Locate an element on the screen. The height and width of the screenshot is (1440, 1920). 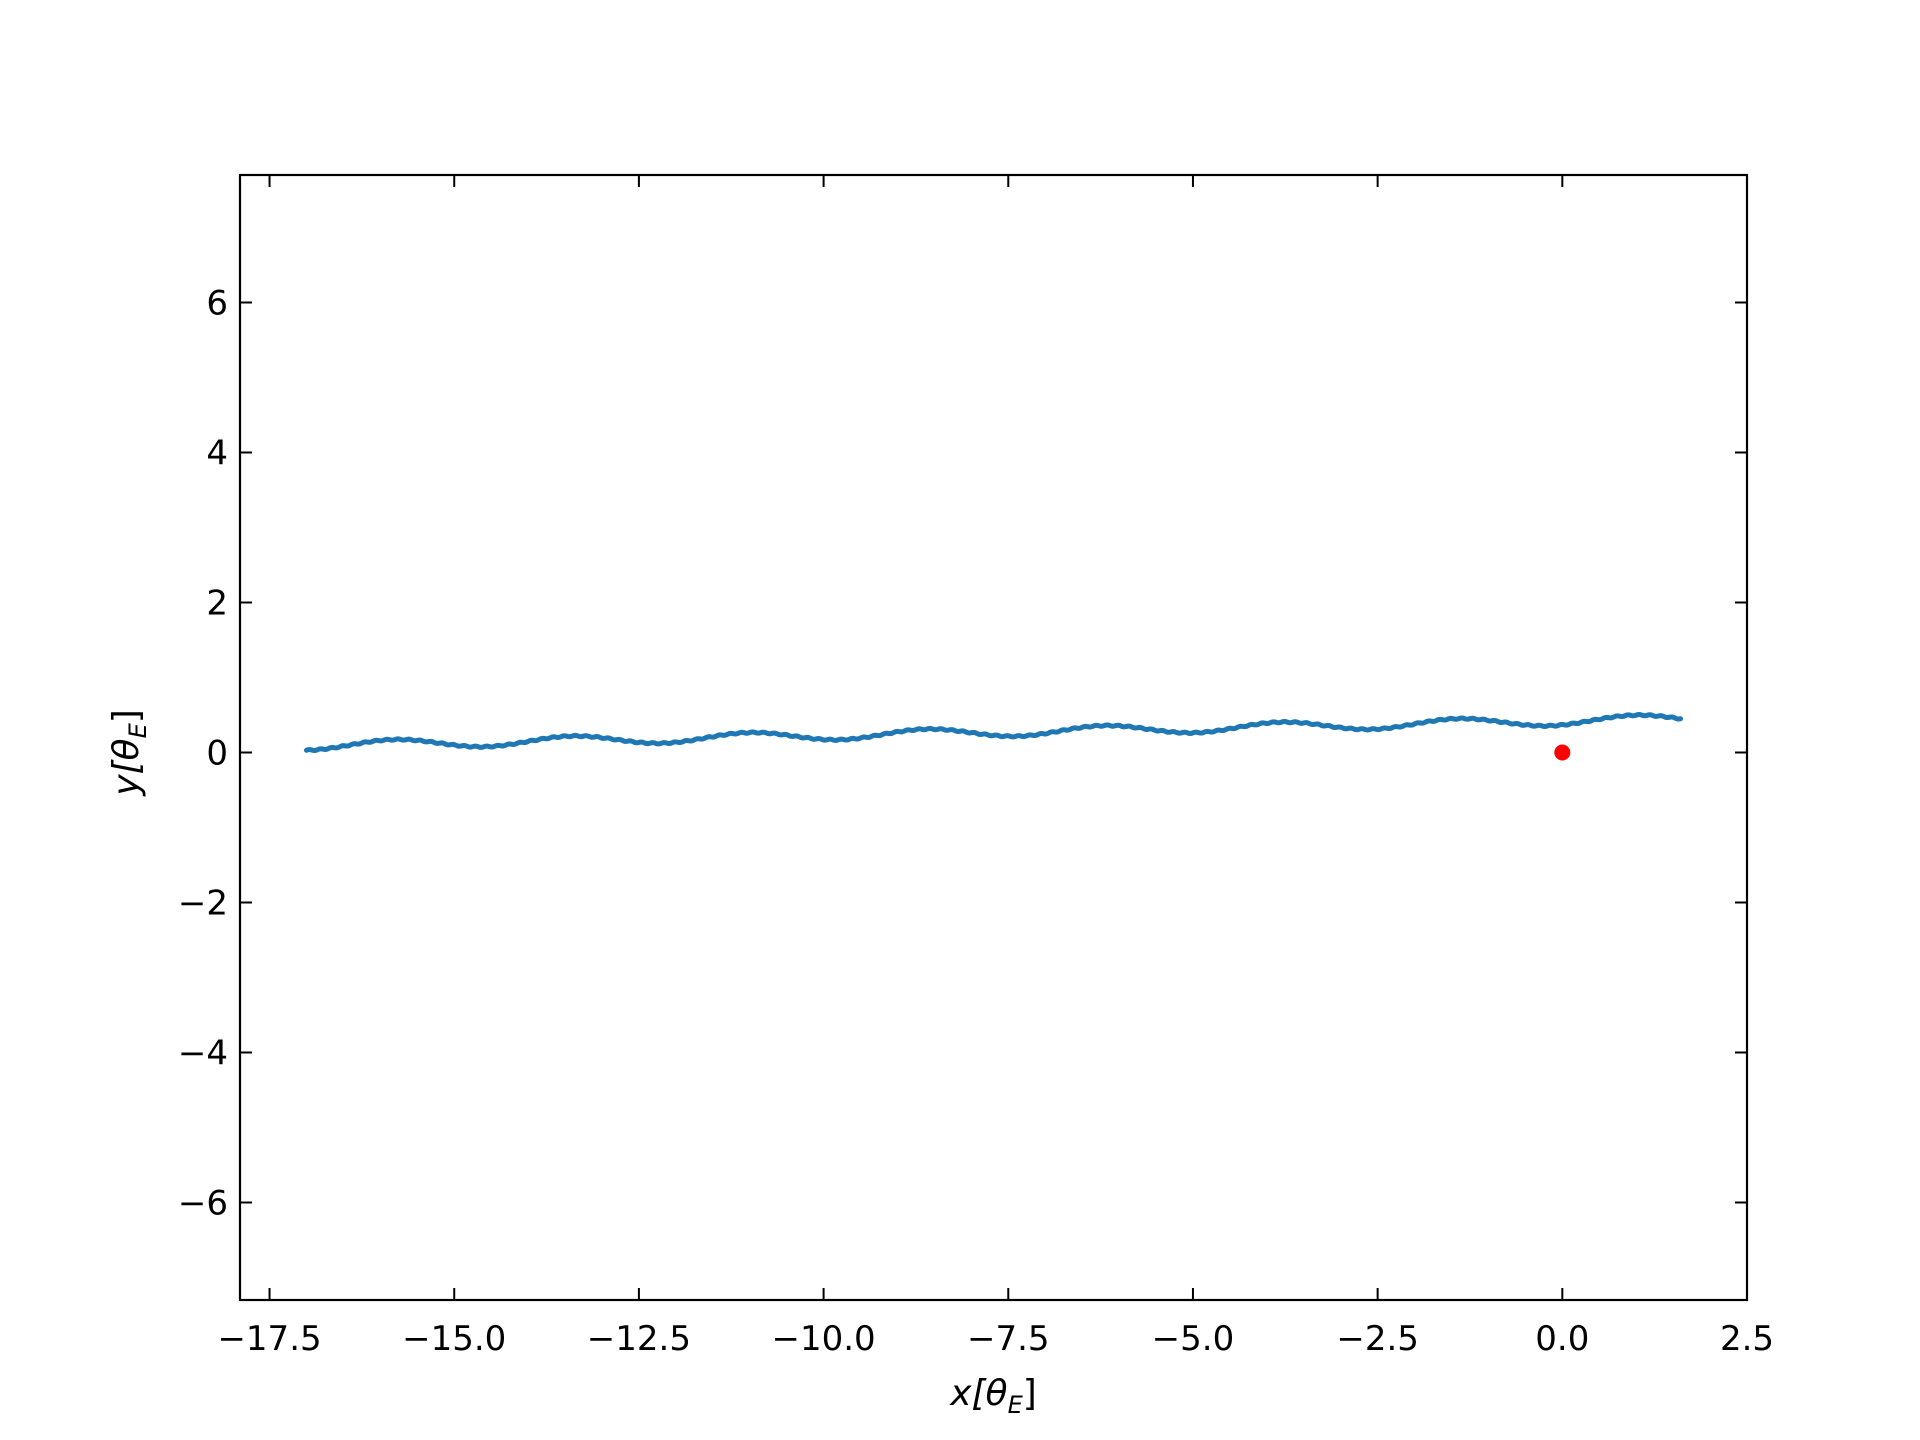
x-tick-label: −5.0 is located at coordinates (1193, 1339).